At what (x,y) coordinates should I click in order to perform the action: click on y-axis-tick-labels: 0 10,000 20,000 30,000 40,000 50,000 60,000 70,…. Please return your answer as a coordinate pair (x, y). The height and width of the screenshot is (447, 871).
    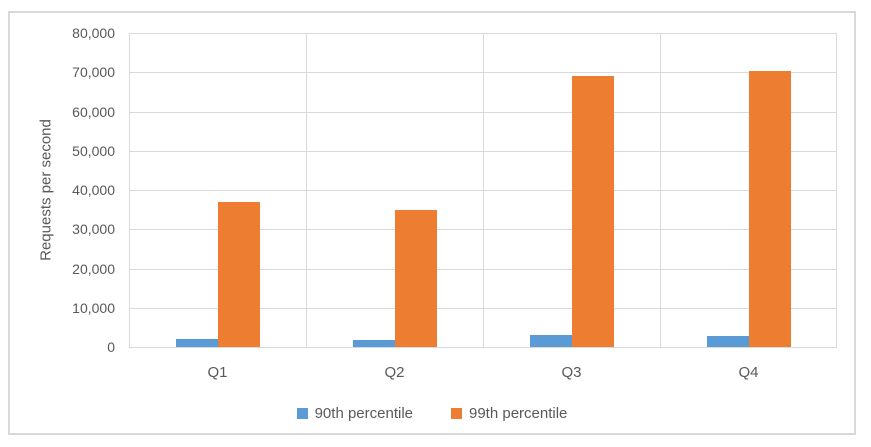
    Looking at the image, I should click on (62, 190).